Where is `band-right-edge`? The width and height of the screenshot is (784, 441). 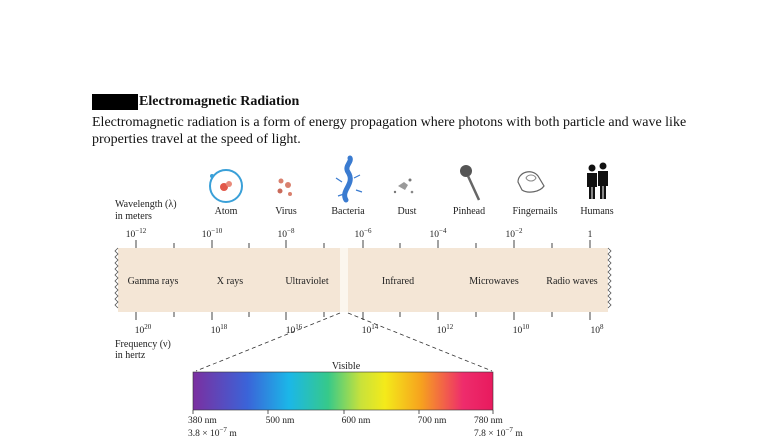 band-right-edge is located at coordinates (609, 278).